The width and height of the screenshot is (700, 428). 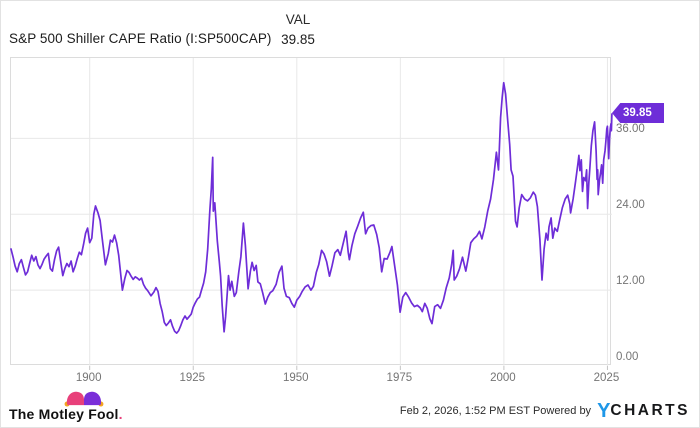 I want to click on motley-fool-logo: The Motley Fool., so click(x=84, y=406).